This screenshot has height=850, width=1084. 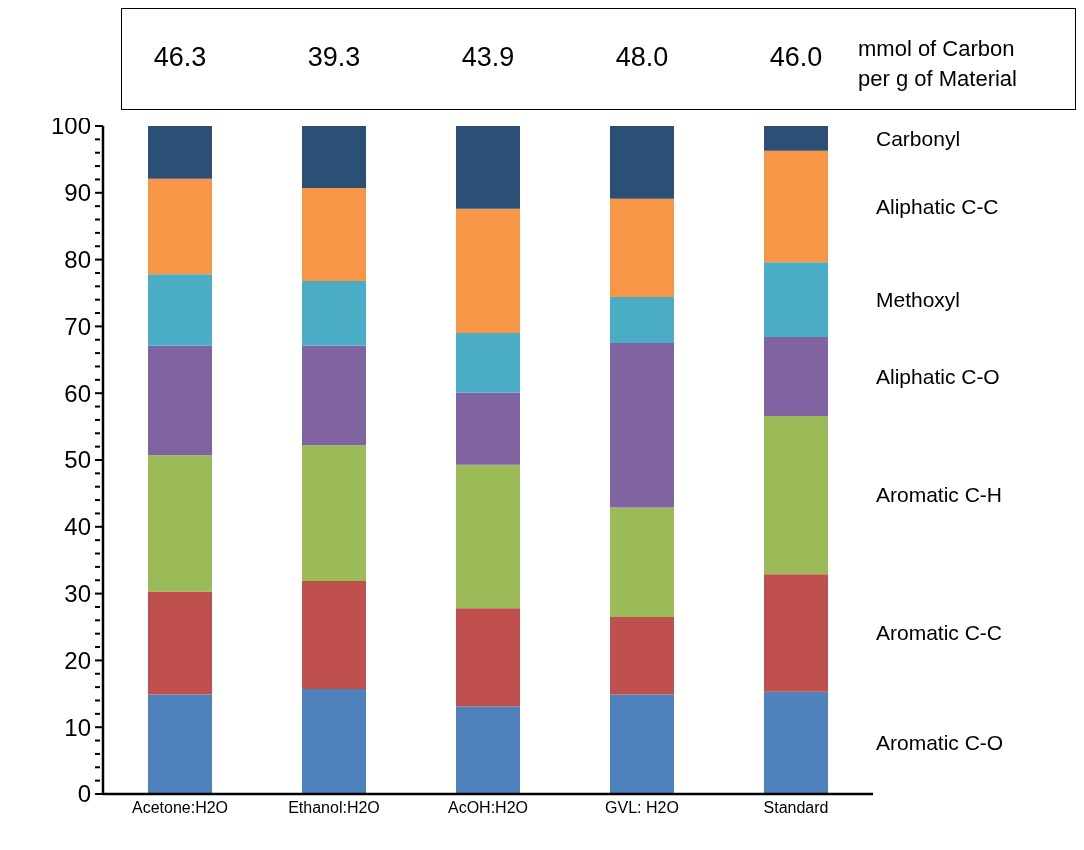 I want to click on text: Methoxyl, so click(x=918, y=300).